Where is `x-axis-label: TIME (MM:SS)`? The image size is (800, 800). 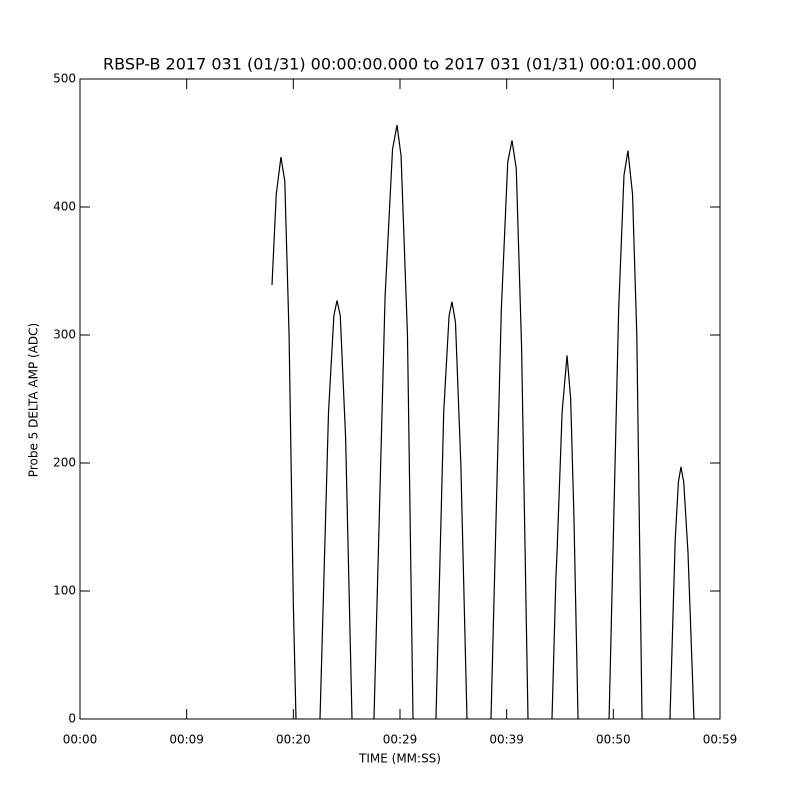 x-axis-label: TIME (MM:SS) is located at coordinates (399, 759).